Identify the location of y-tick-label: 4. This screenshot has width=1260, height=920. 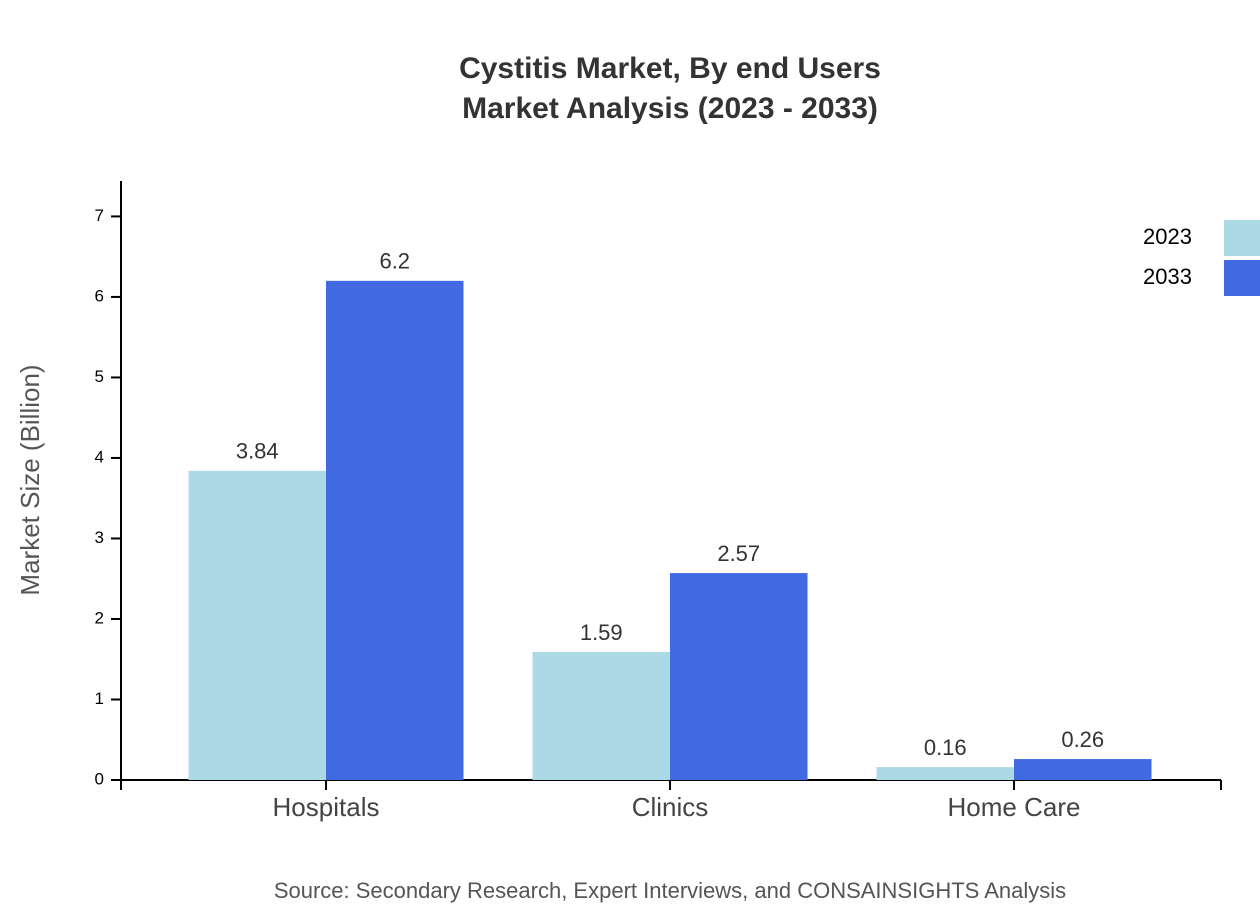
(99, 456).